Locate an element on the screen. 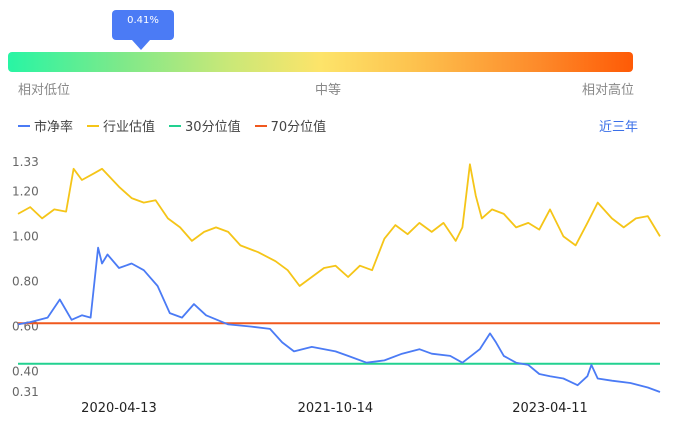 The image size is (686, 442). legend-item-industry: 行业估值 is located at coordinates (121, 125).